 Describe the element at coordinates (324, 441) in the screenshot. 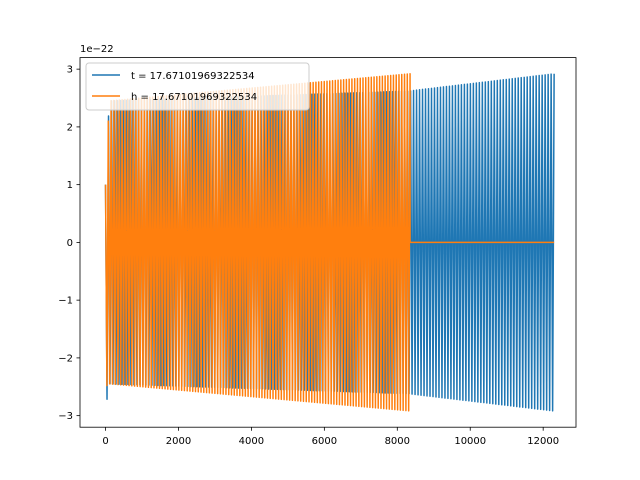

I see `x-tick-label: 6000` at that location.